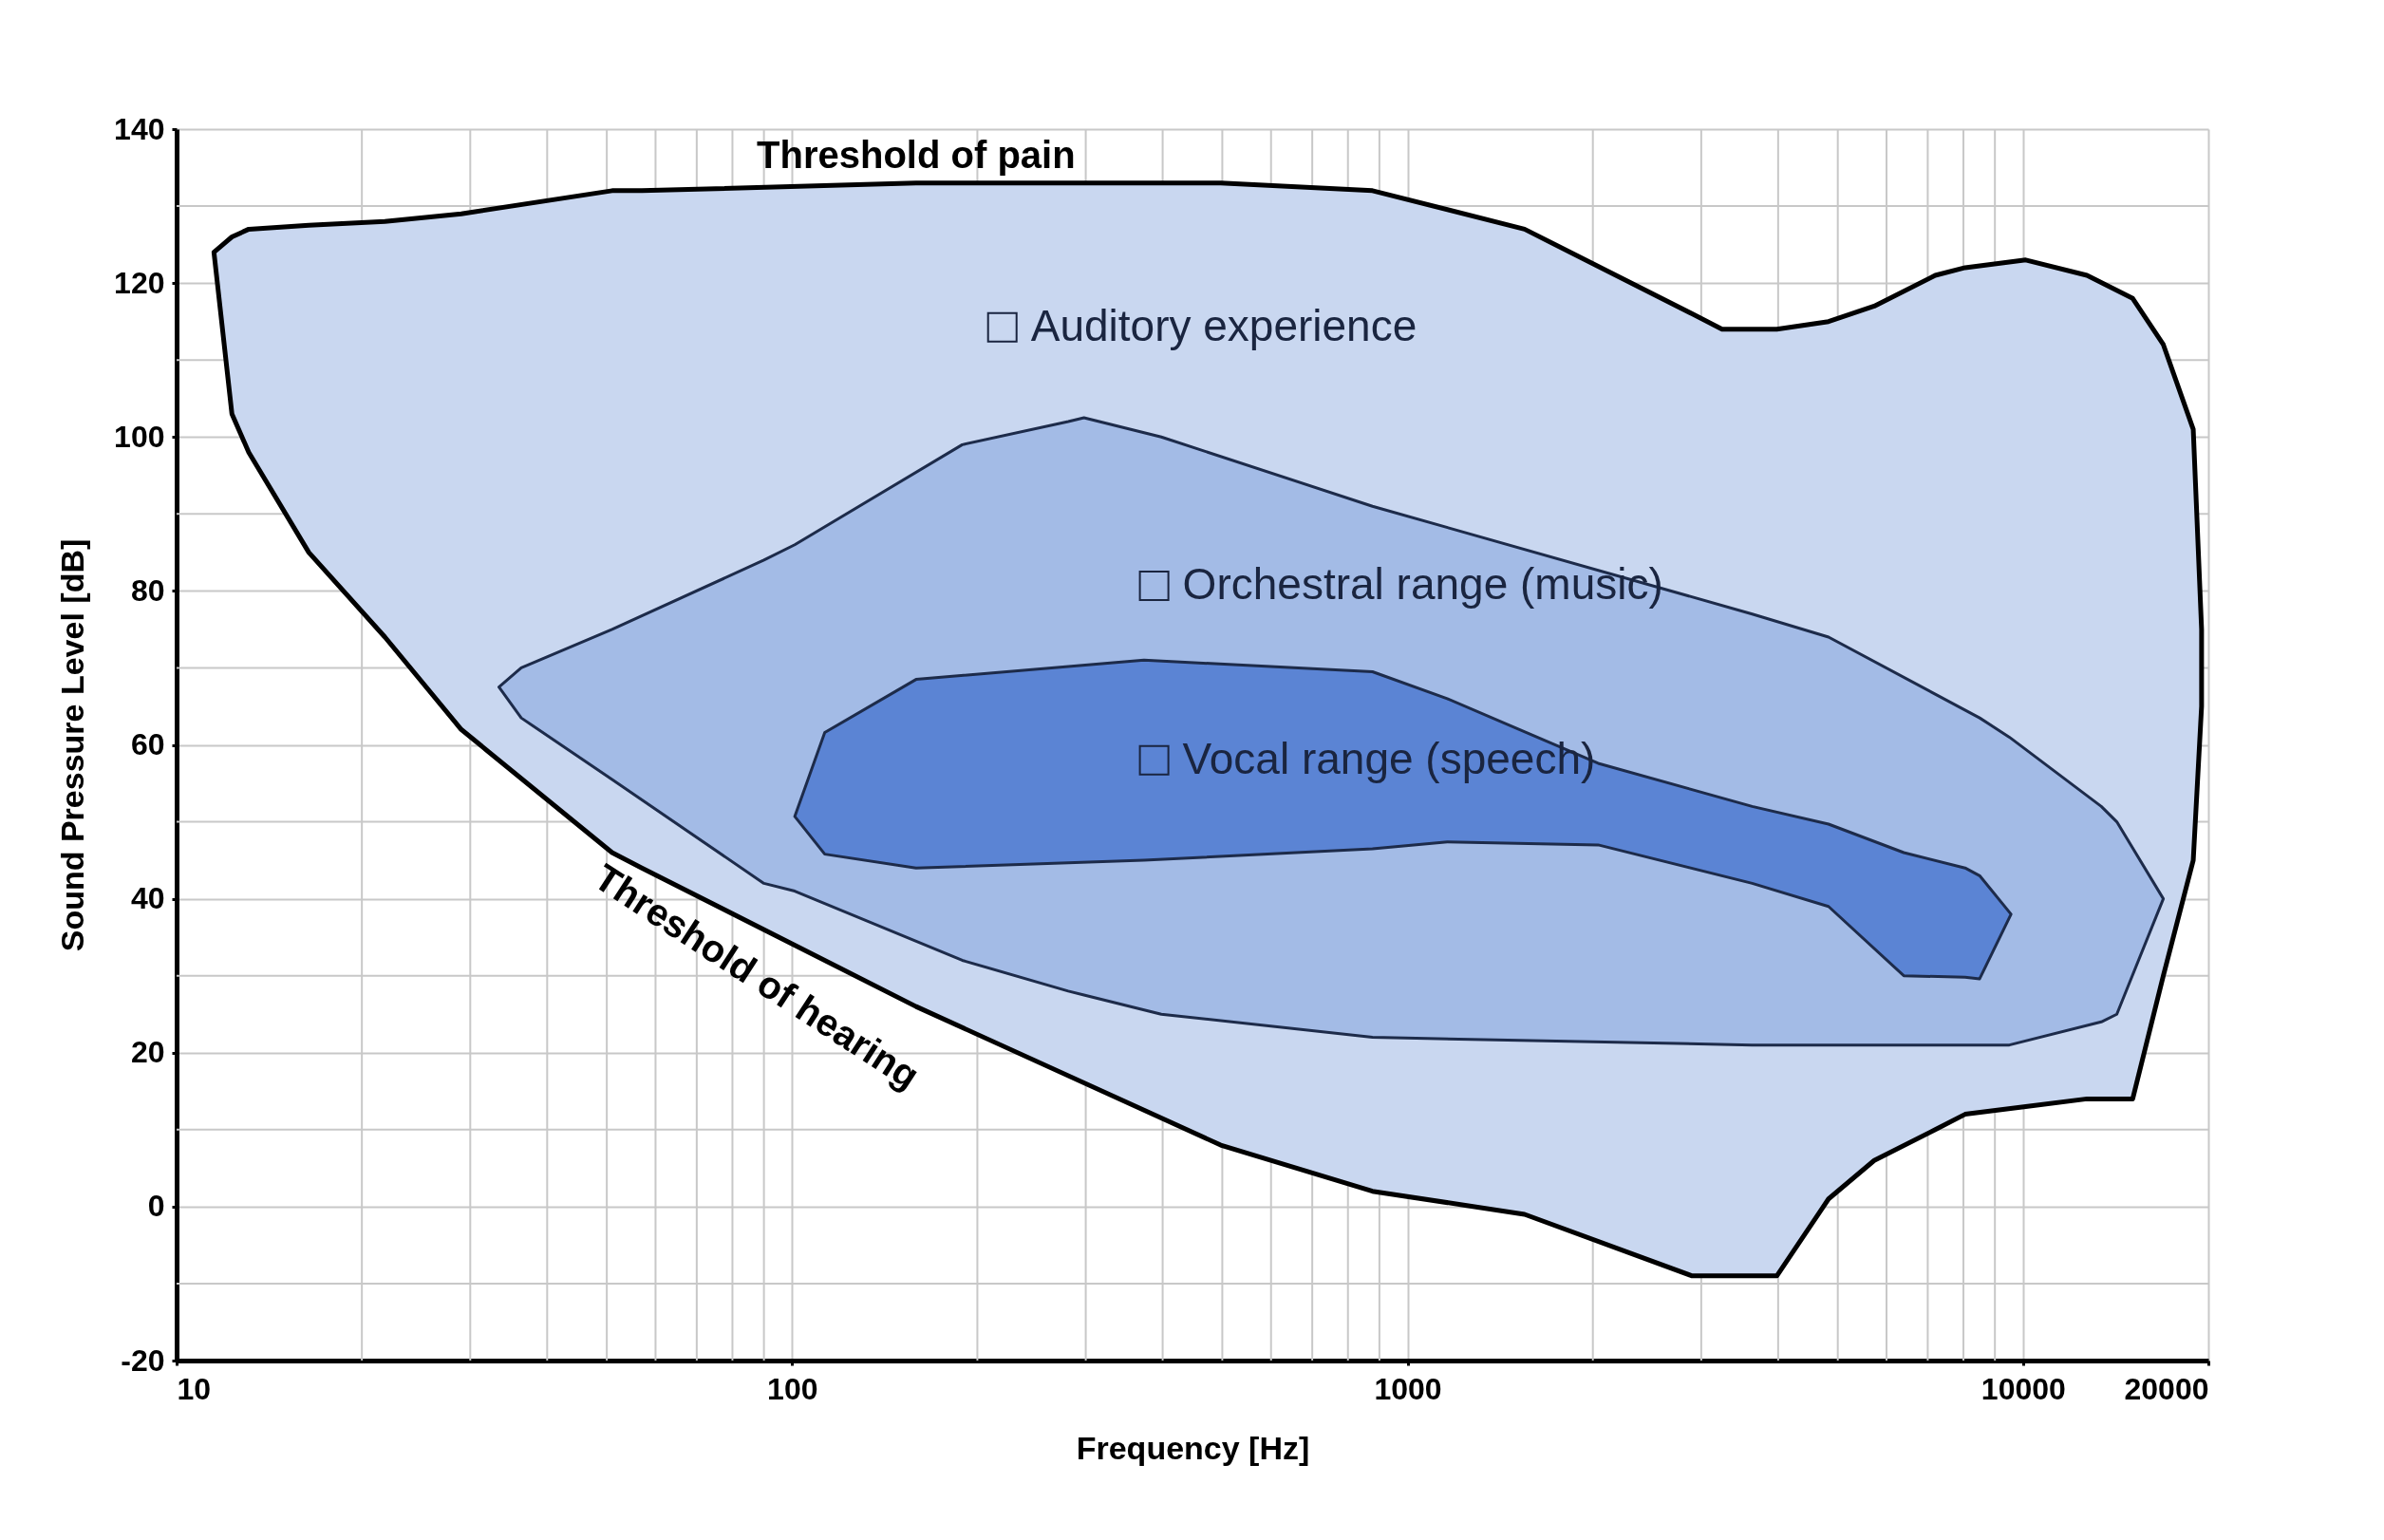  Describe the element at coordinates (1408, 1389) in the screenshot. I see `x-tick-label: 1000` at that location.